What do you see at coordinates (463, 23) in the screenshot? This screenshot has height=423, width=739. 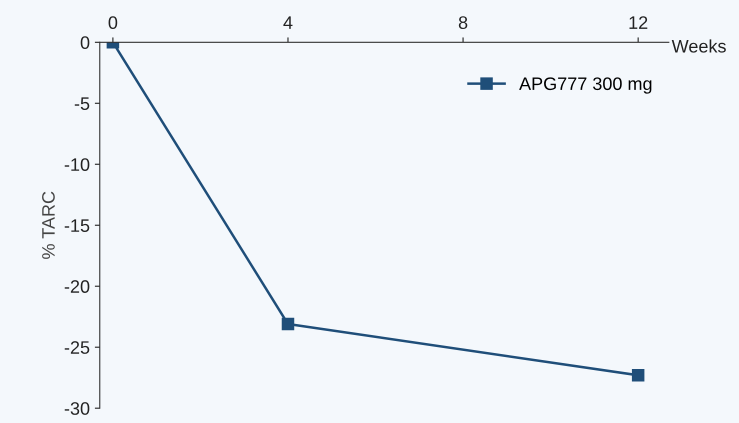 I see `x-tick-label: 8` at bounding box center [463, 23].